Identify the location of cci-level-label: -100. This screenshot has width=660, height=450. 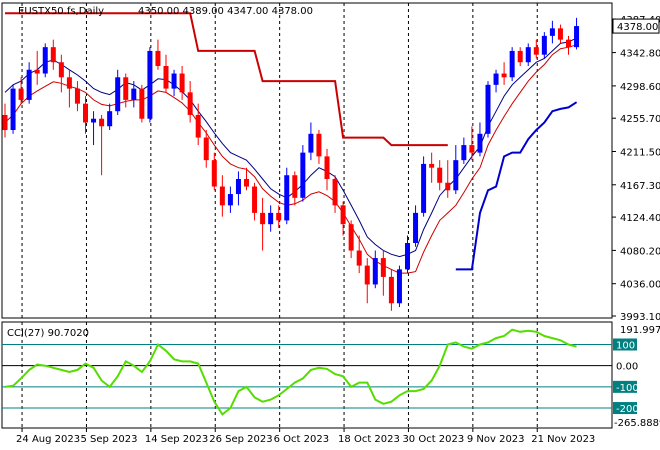
(627, 388).